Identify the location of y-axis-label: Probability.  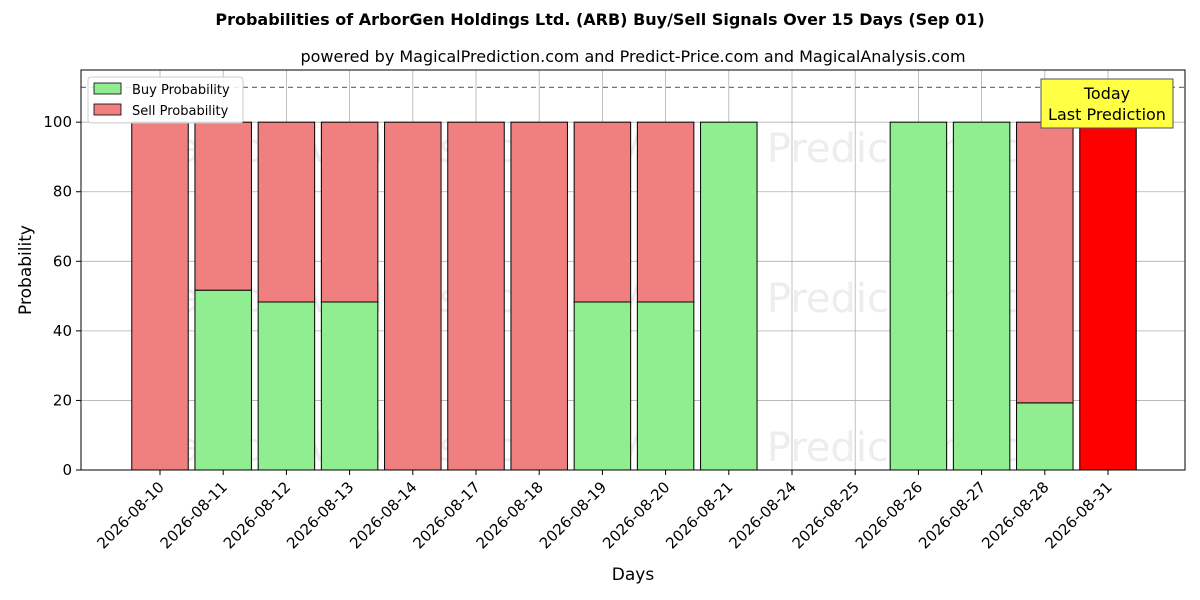
(26, 270).